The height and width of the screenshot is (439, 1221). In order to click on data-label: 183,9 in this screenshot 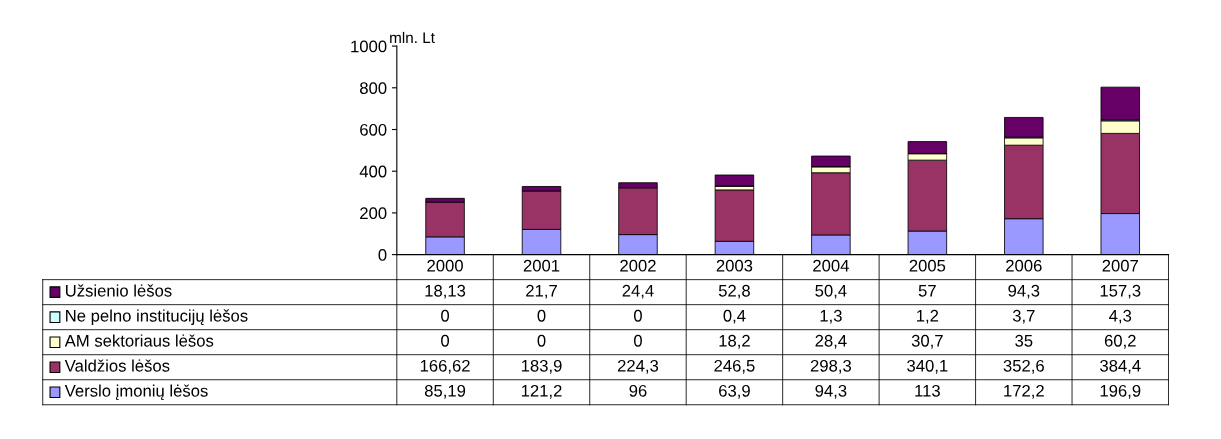, I will do `click(541, 366)`.